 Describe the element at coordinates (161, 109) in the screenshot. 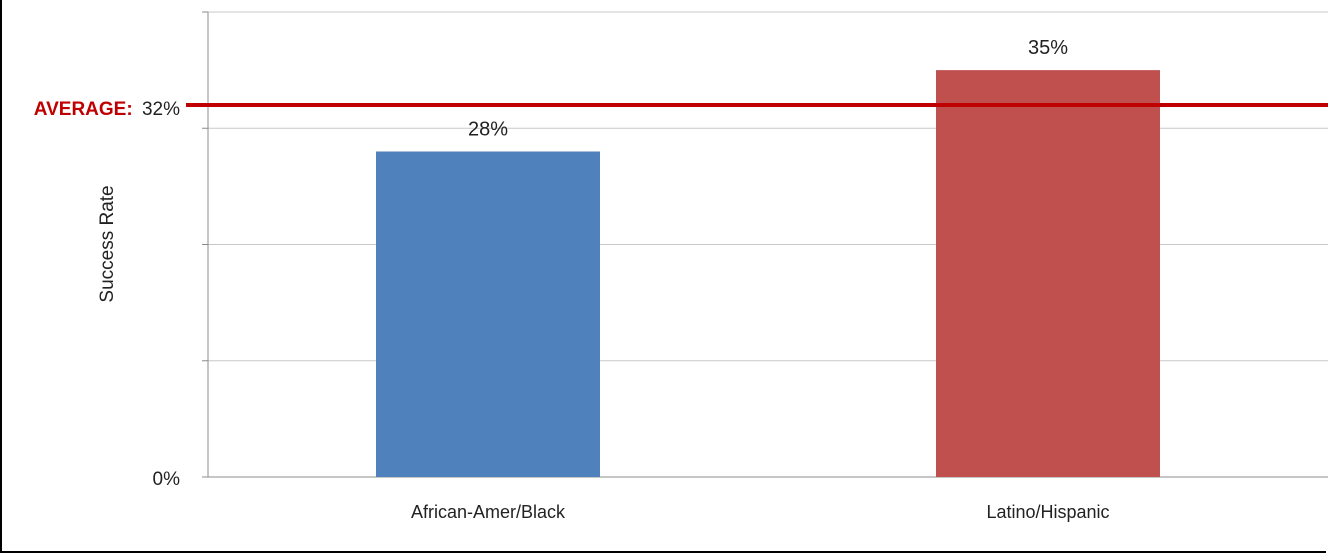

I see `average-label-value: 32%` at that location.